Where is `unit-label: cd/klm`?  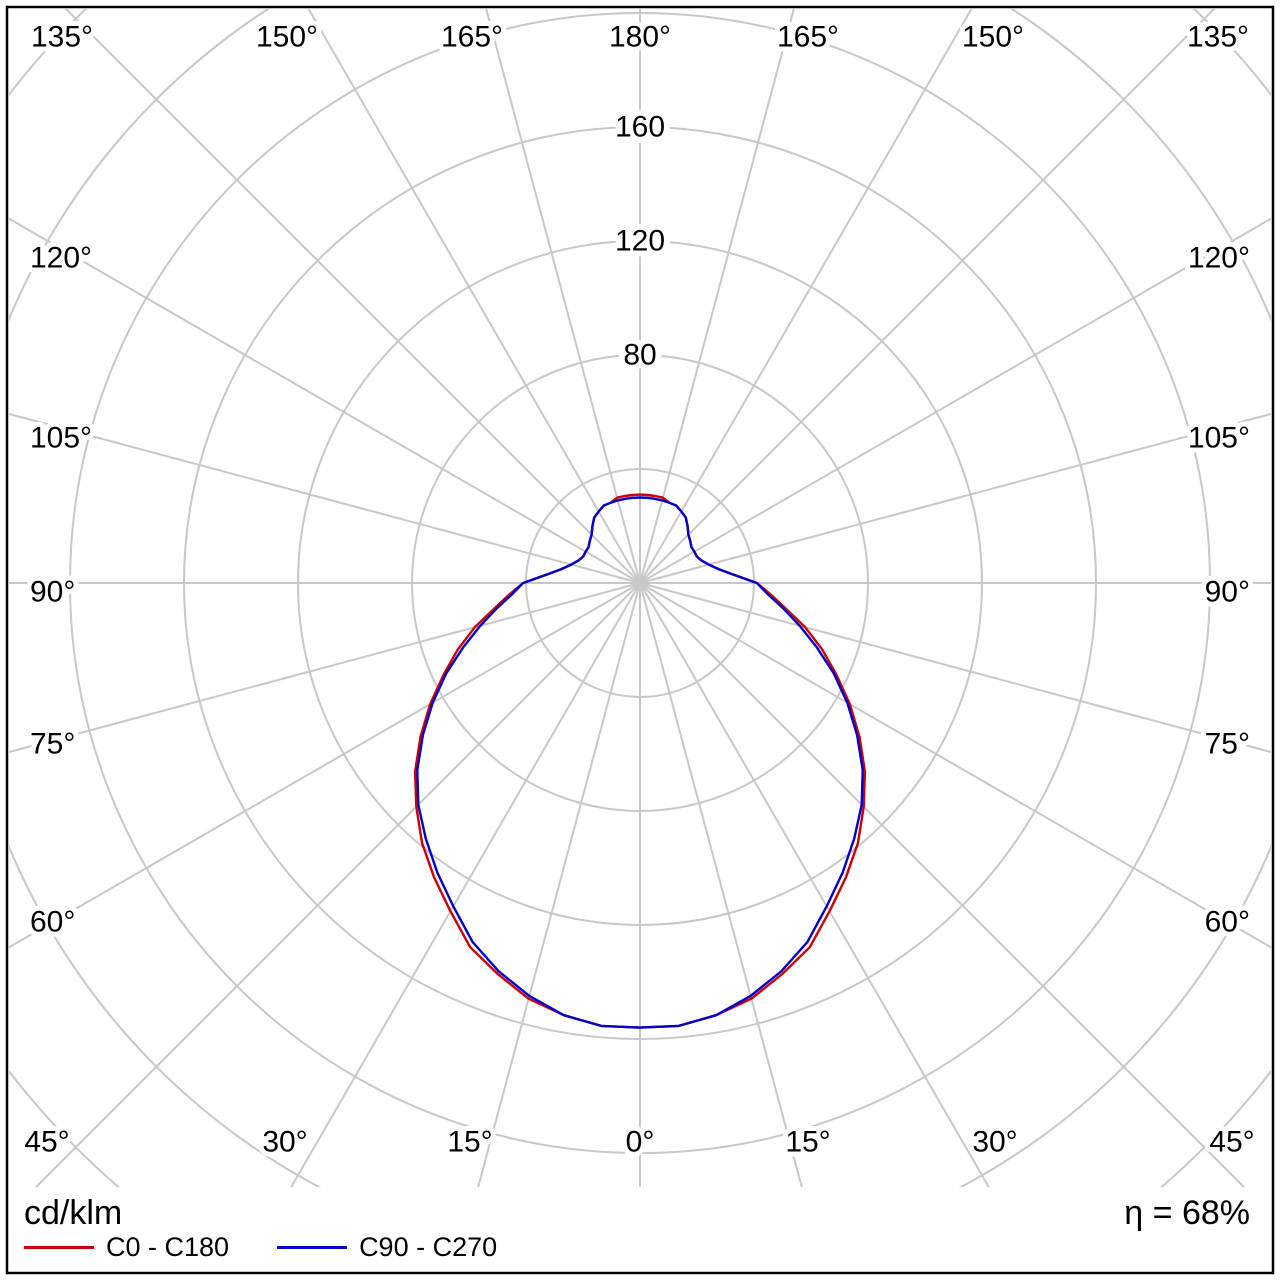
unit-label: cd/klm is located at coordinates (73, 1213).